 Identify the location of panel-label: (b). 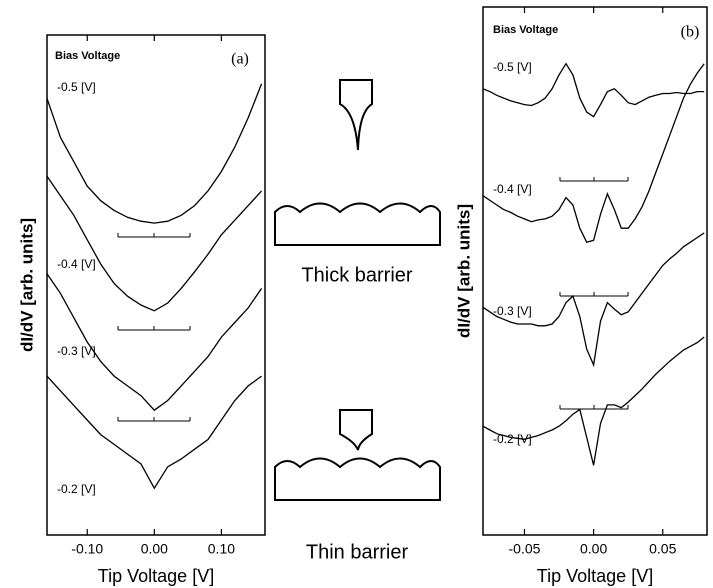
(690, 32).